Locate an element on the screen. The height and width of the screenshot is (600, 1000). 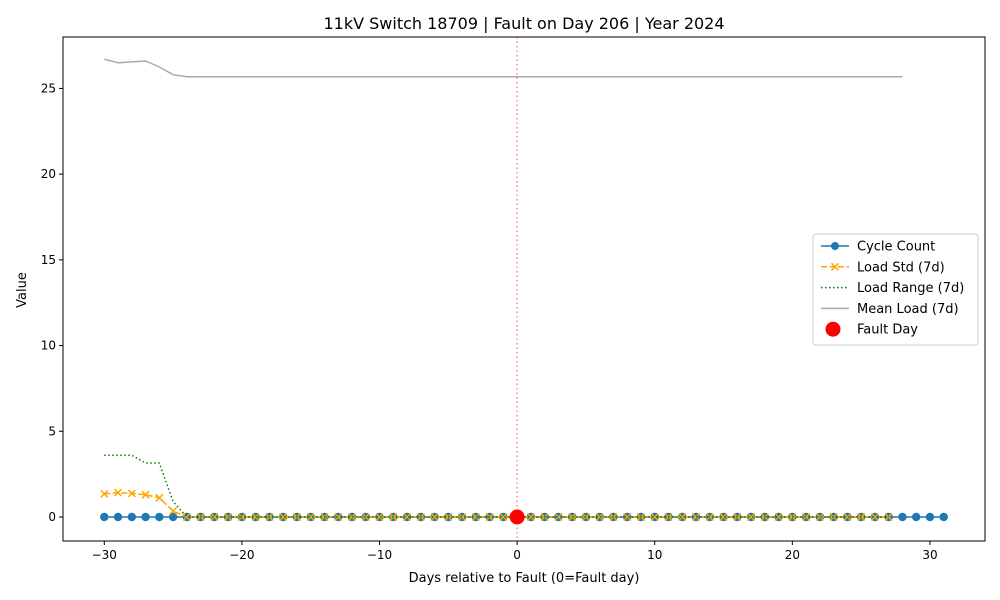
y-tick-label: 10 is located at coordinates (48, 346).